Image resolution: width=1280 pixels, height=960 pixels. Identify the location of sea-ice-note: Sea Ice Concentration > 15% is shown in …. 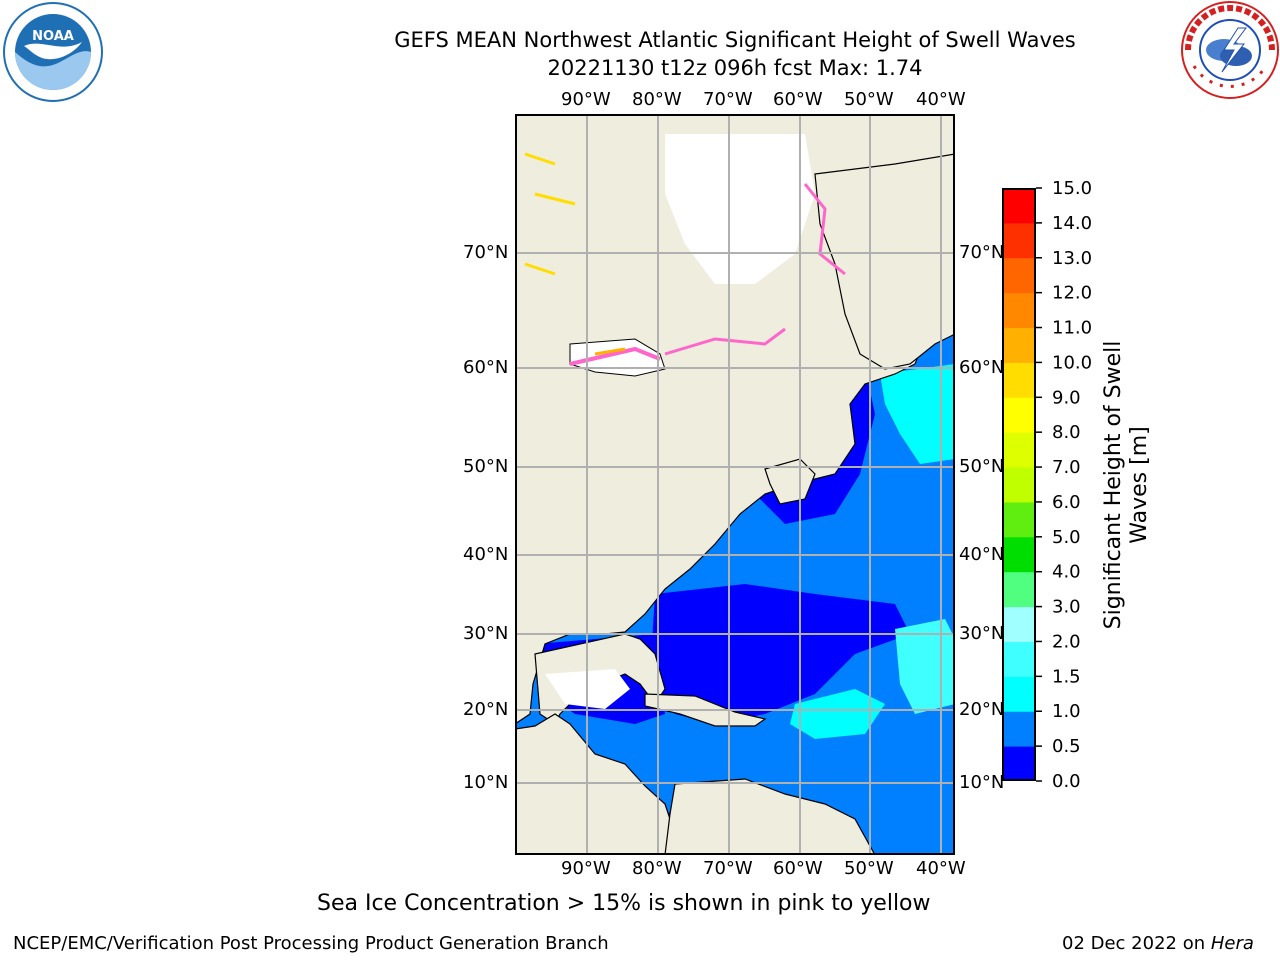
(624, 903).